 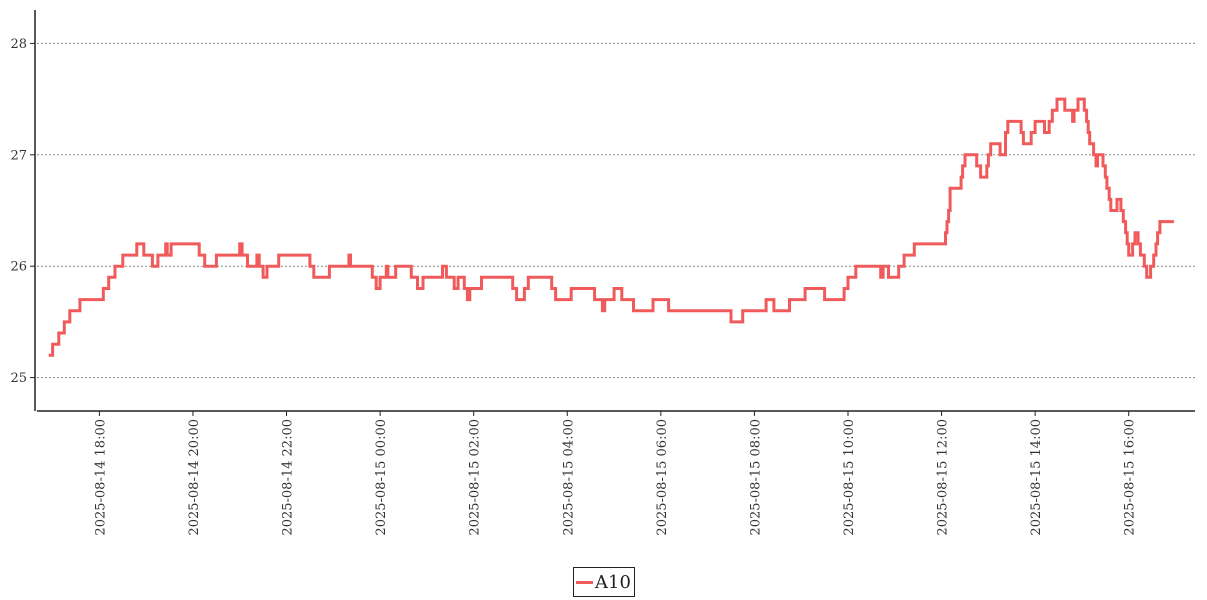 What do you see at coordinates (849, 477) in the screenshot?
I see `x-tick-label: 2025-08-15 10:00` at bounding box center [849, 477].